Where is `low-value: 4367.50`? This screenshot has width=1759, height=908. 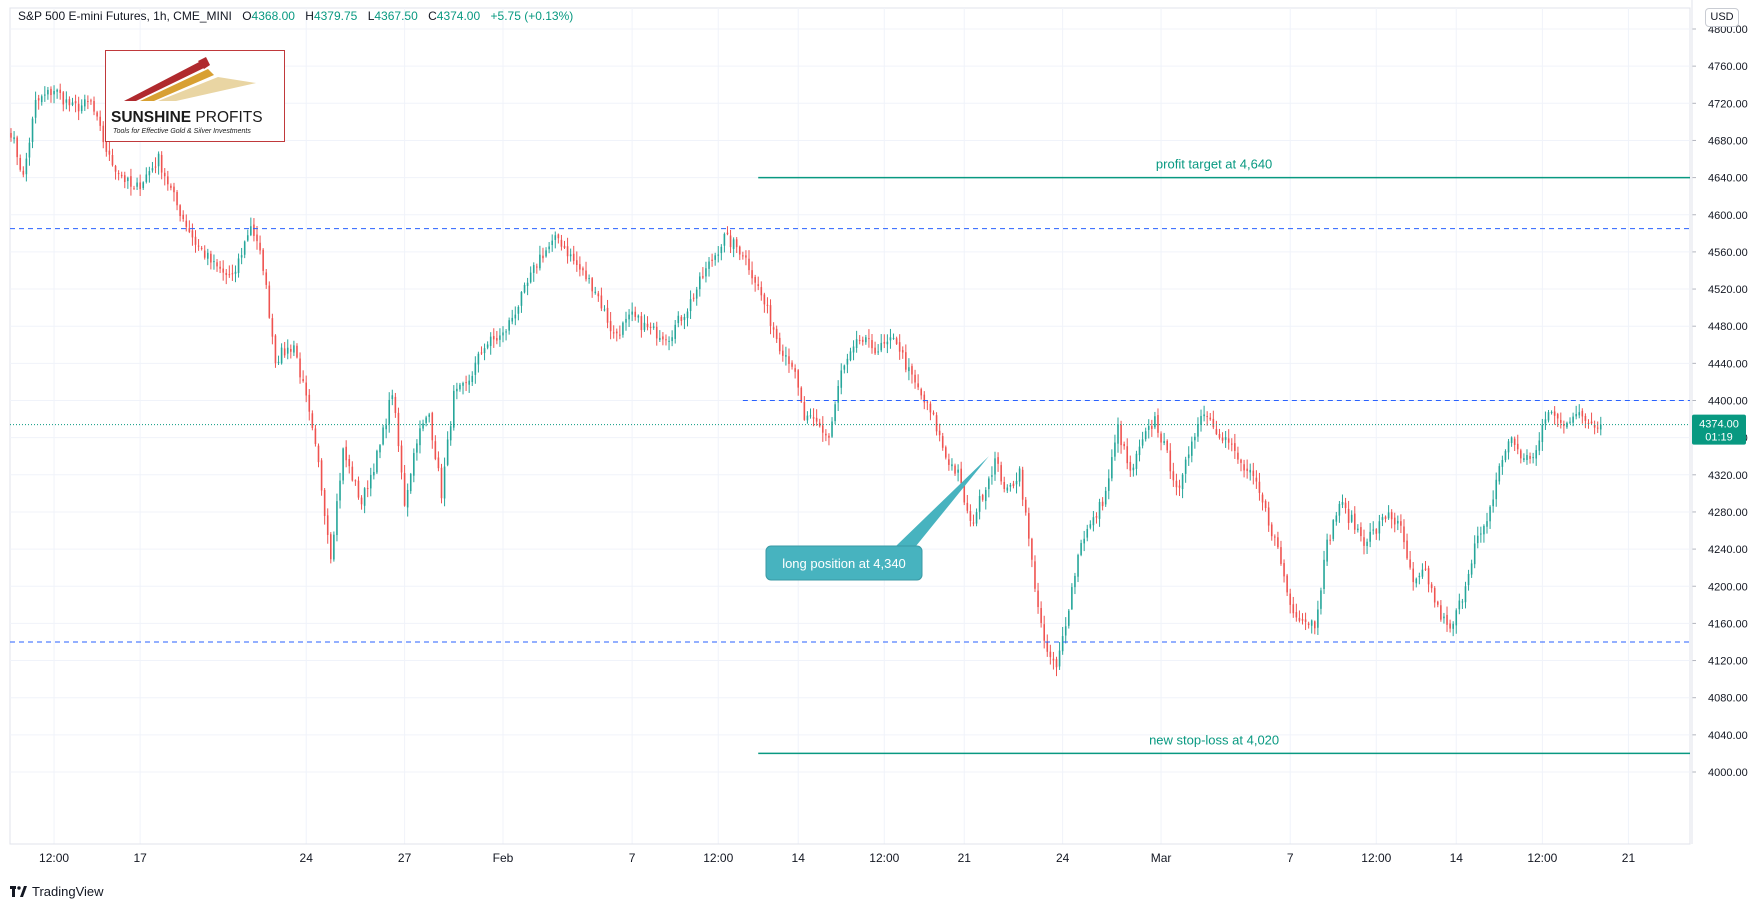 low-value: 4367.50 is located at coordinates (396, 16).